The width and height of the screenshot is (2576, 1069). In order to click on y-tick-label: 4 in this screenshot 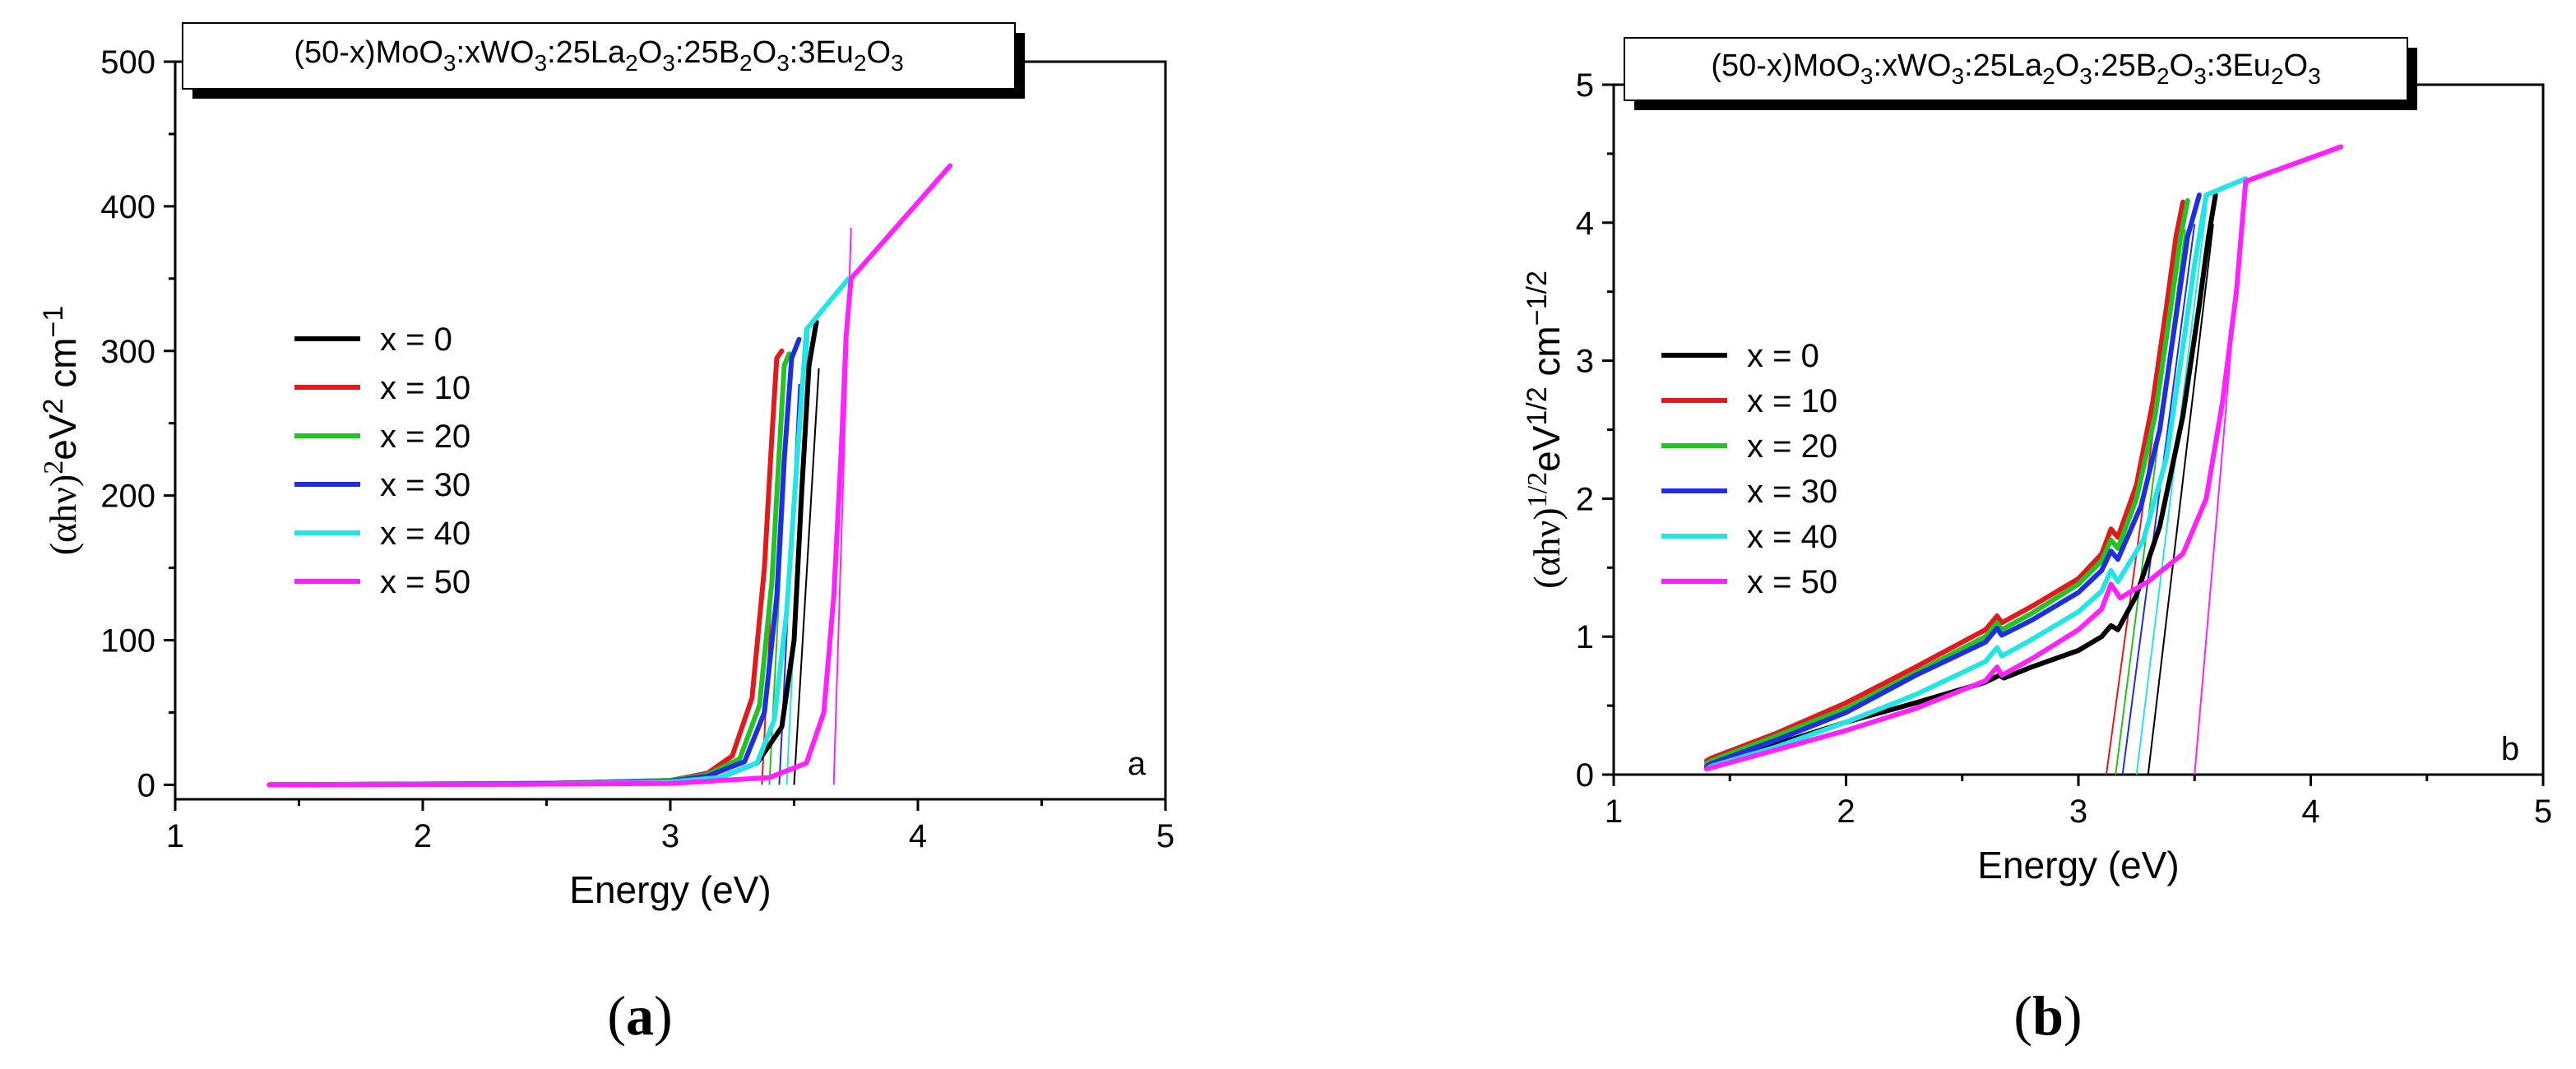, I will do `click(1585, 224)`.